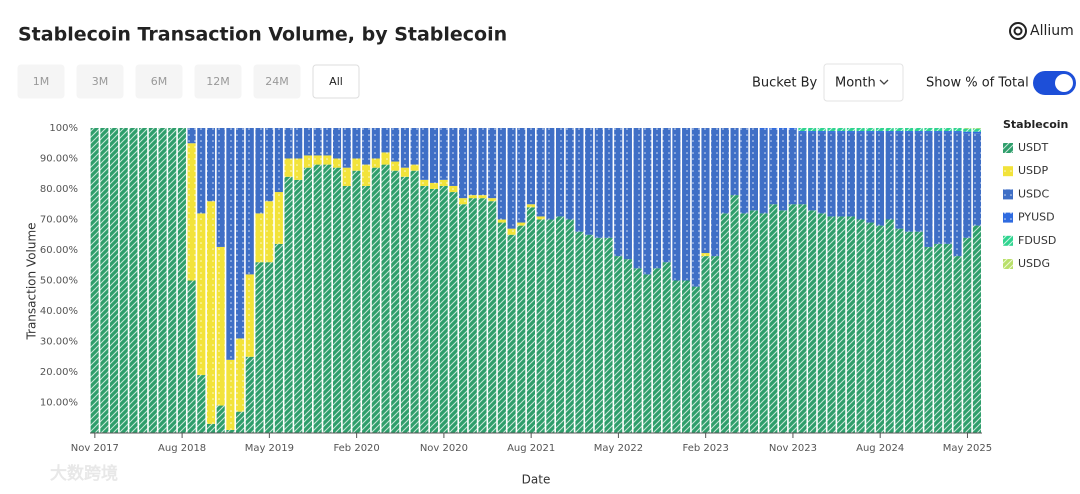 The height and width of the screenshot is (494, 1080). Describe the element at coordinates (1036, 217) in the screenshot. I see `legend-label: PYUSD` at that location.